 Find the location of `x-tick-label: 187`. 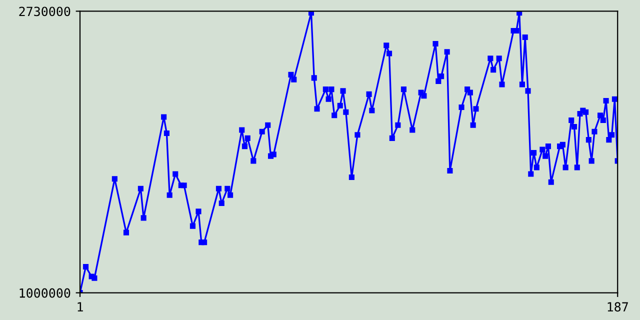

x-tick-label: 187 is located at coordinates (618, 307).